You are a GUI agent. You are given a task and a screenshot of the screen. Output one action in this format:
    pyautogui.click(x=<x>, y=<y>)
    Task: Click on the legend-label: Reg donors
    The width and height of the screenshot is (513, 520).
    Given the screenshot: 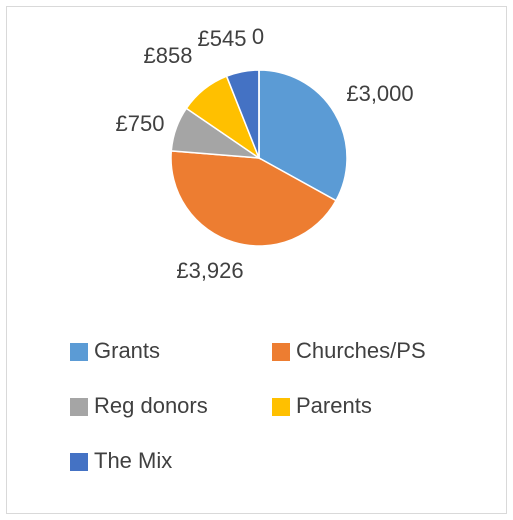 What is the action you would take?
    pyautogui.click(x=151, y=405)
    